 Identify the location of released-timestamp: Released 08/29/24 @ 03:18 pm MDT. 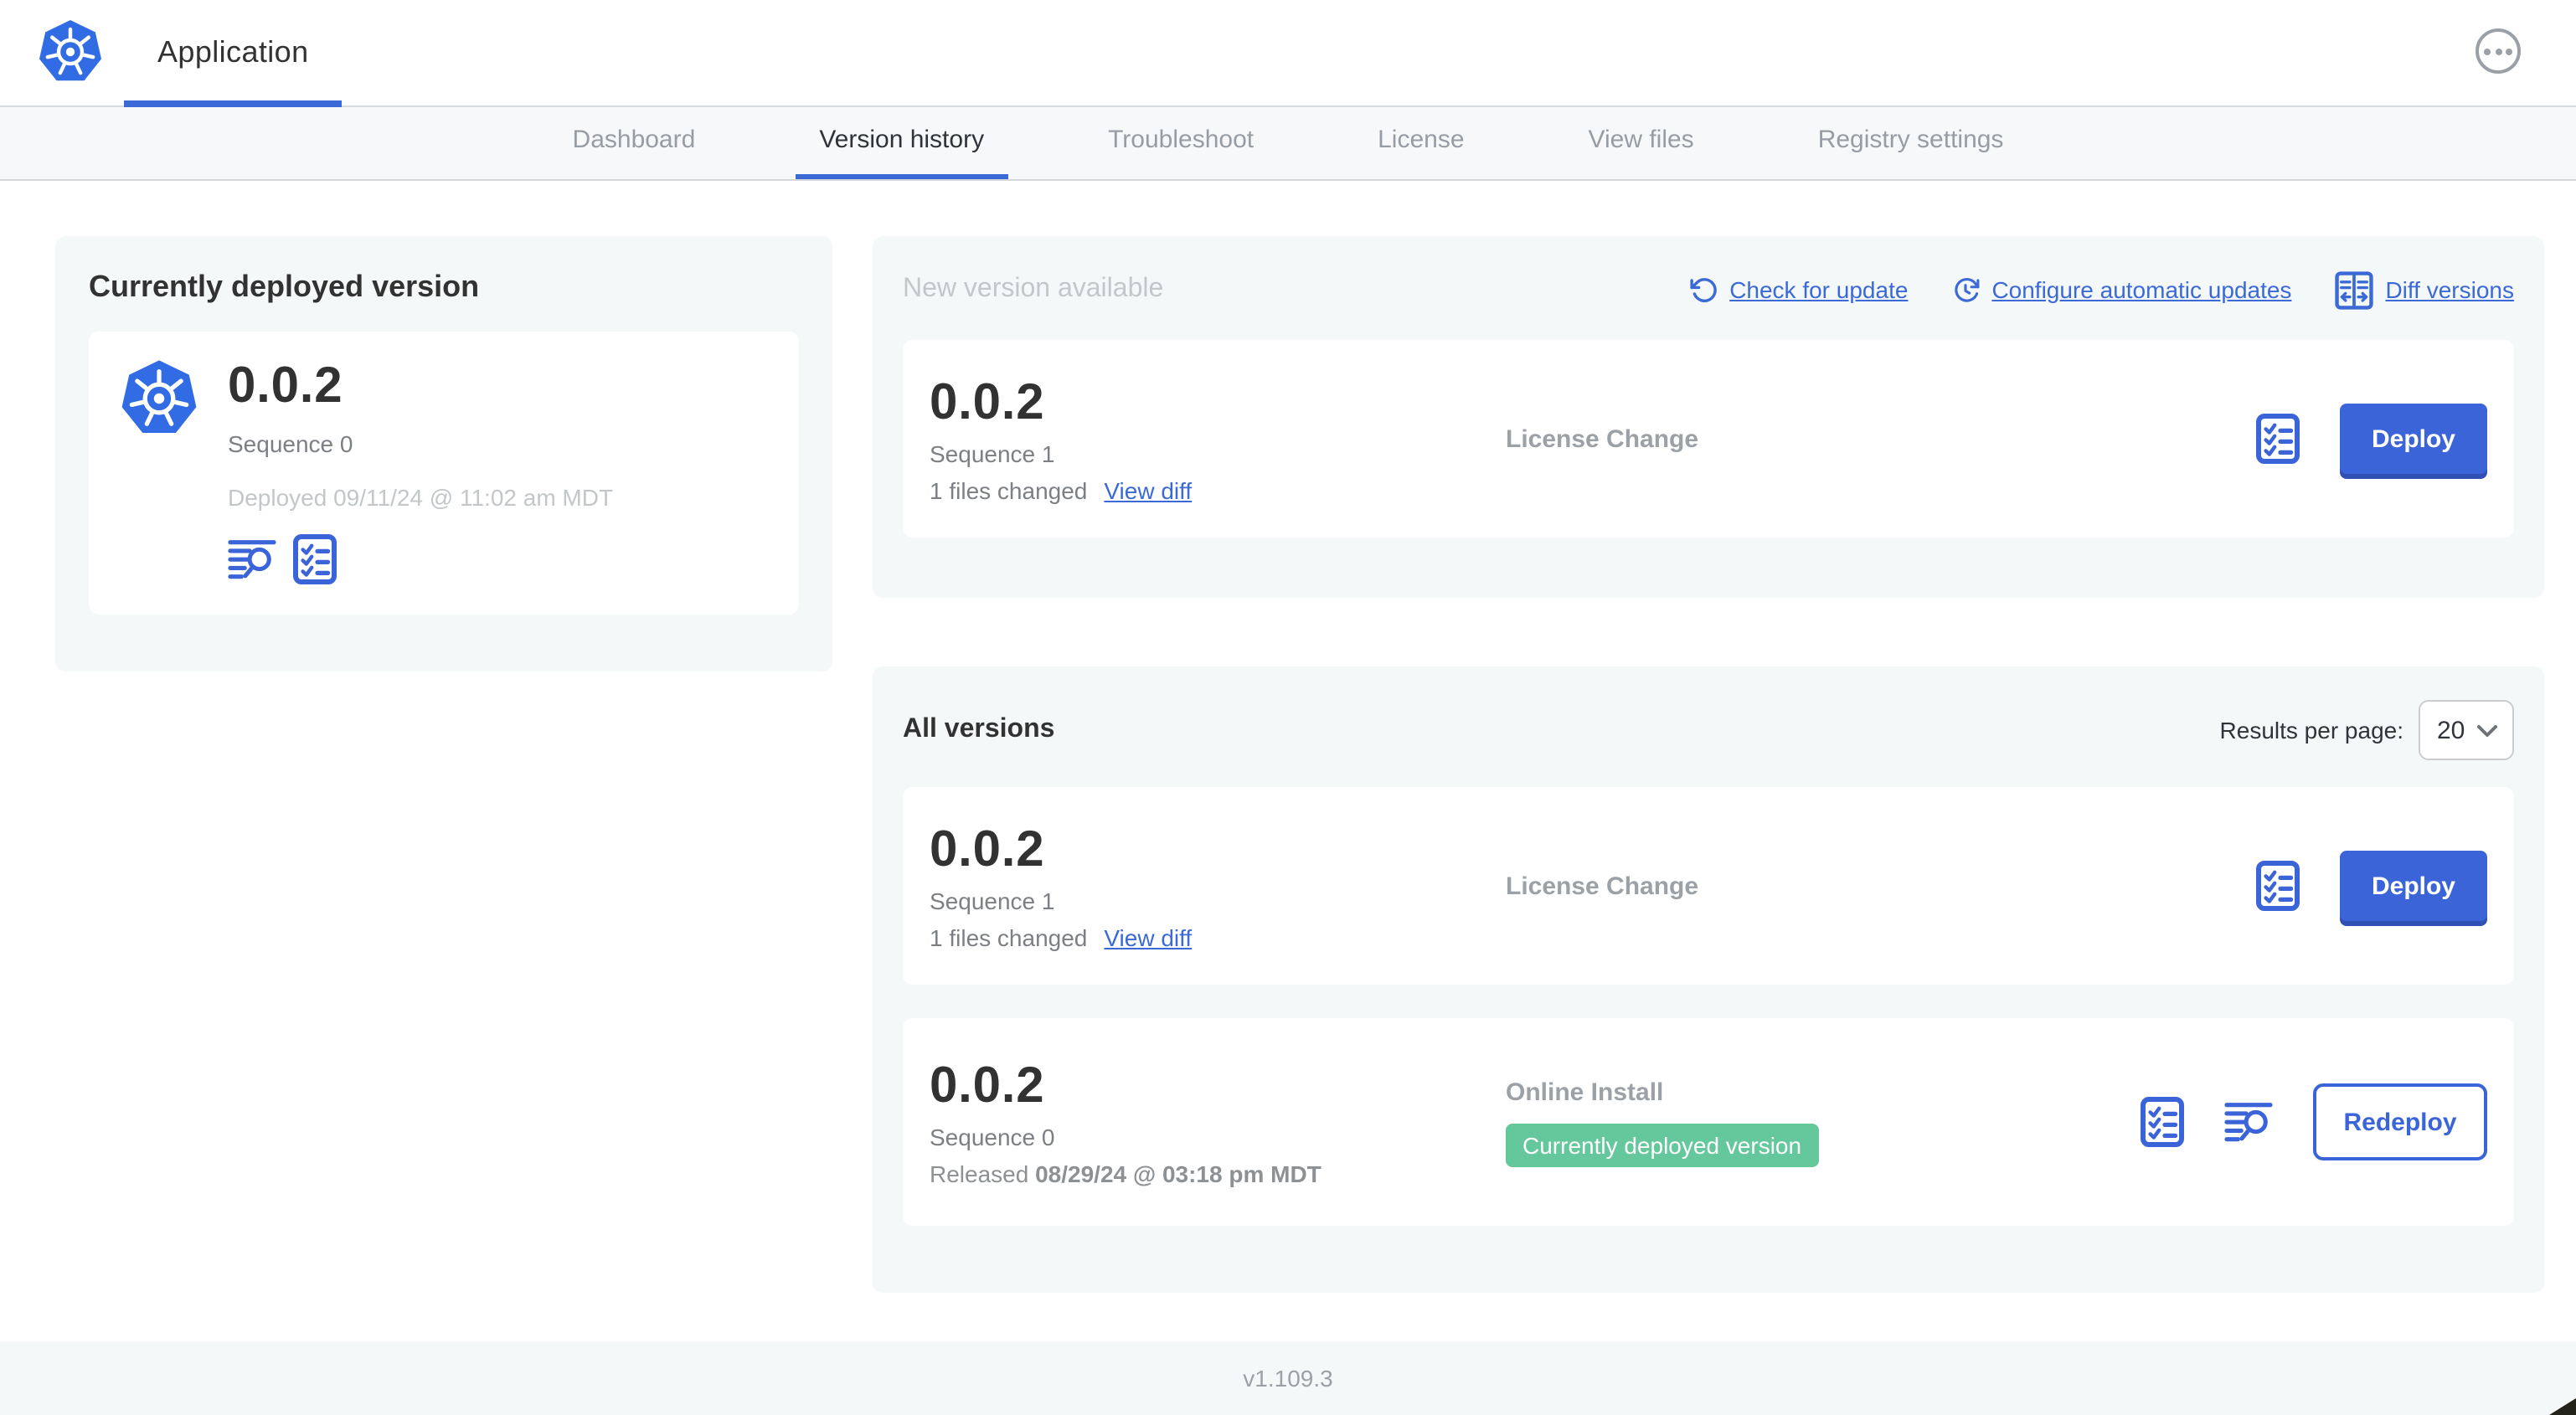
(1125, 1173).